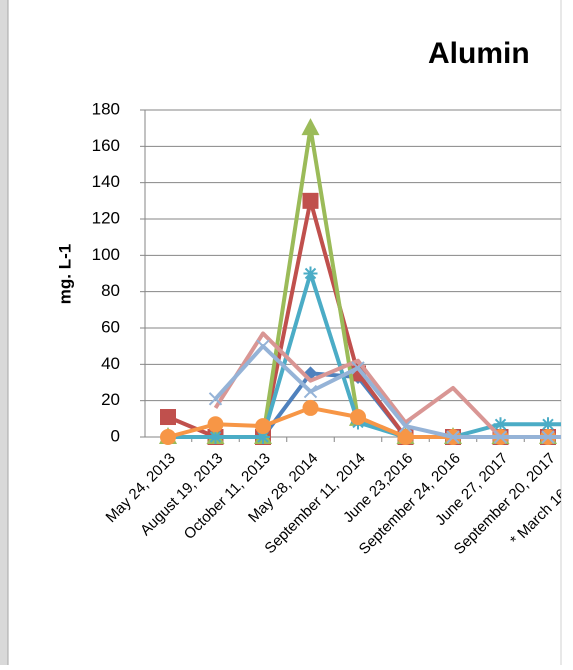 This screenshot has width=573, height=670. Describe the element at coordinates (64, 274) in the screenshot. I see `y-axis-label: mg. L-1` at that location.